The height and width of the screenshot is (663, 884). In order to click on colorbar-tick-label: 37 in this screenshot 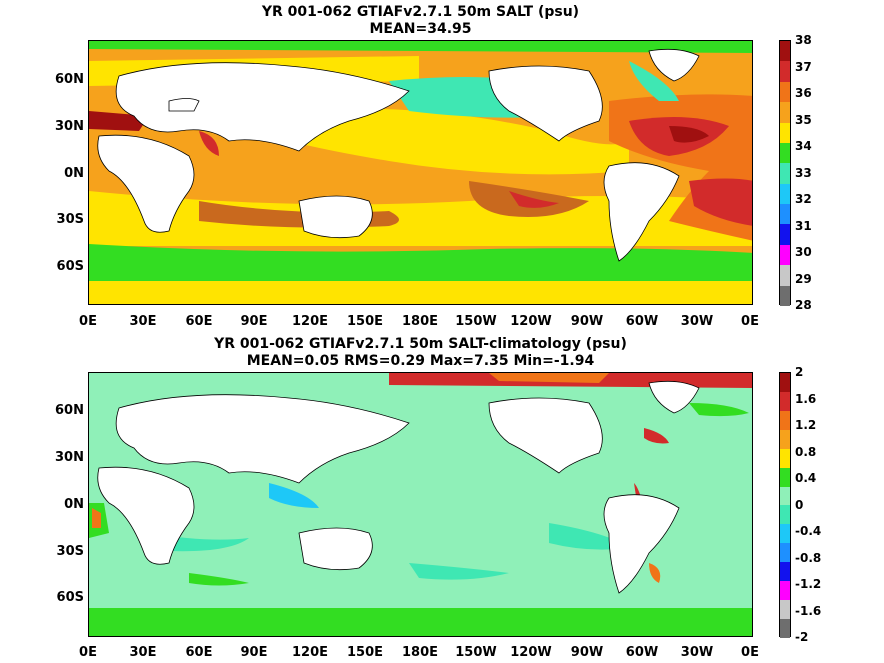, I will do `click(803, 66)`.